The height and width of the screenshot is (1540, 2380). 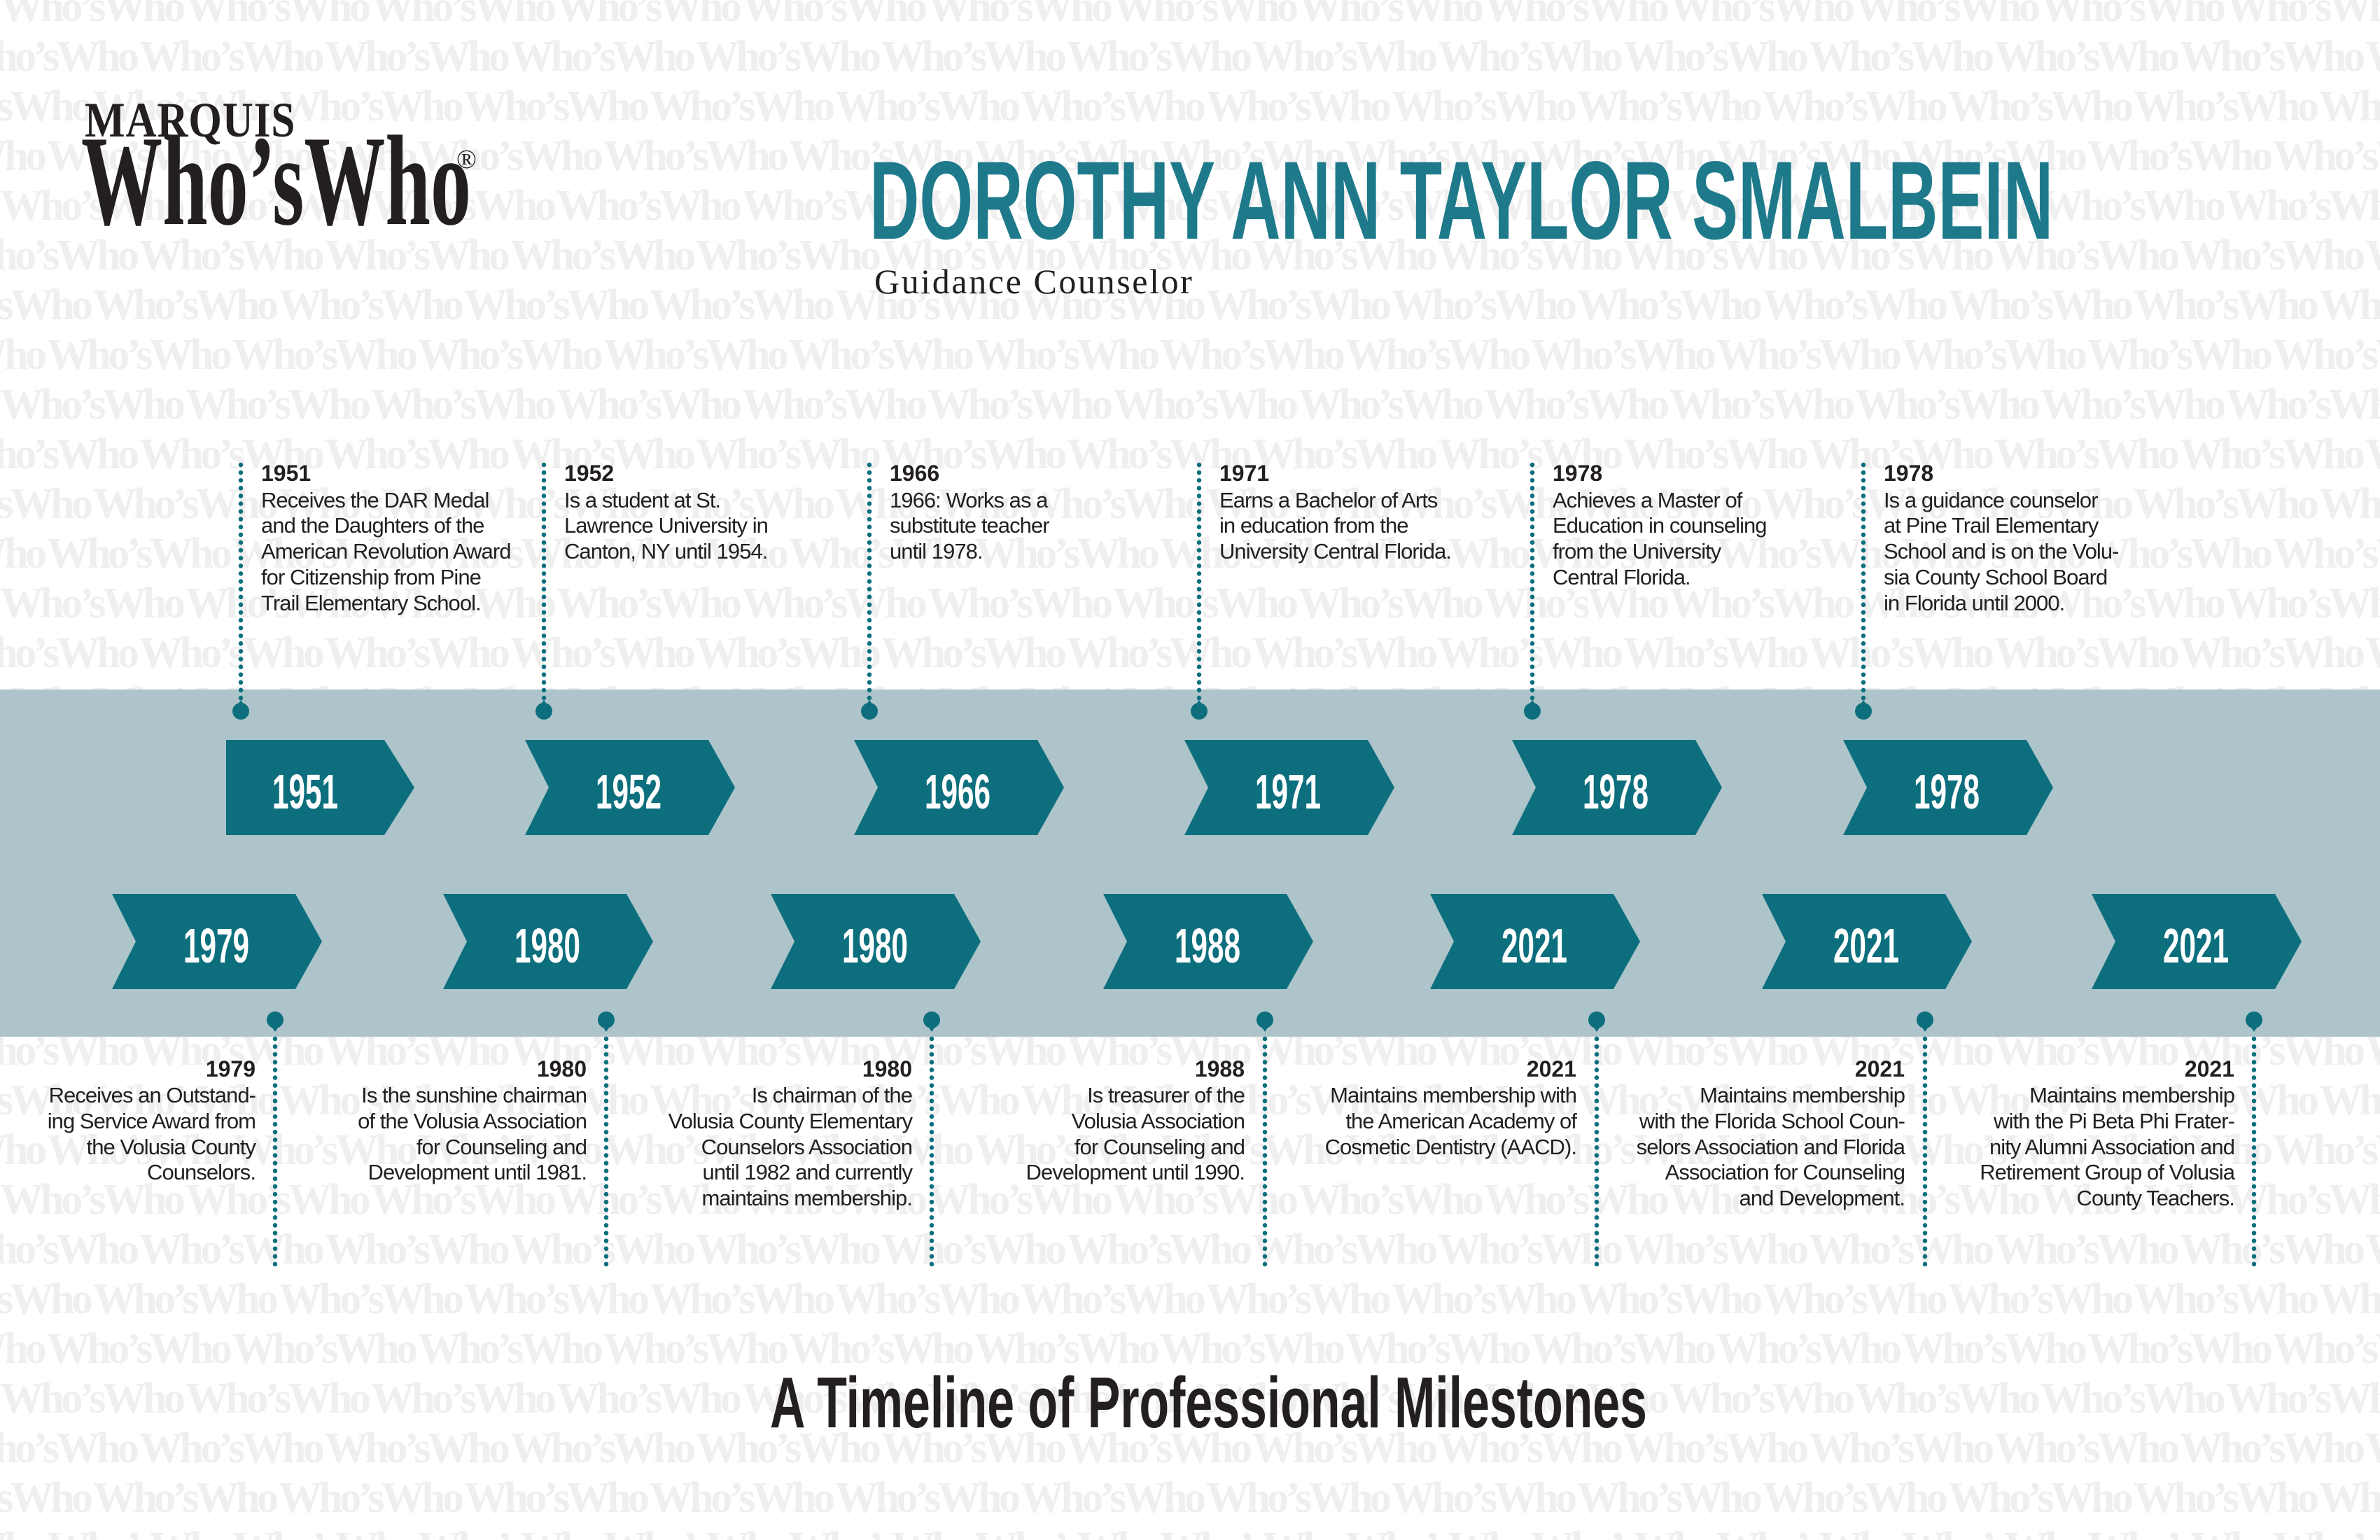 I want to click on svg-text: 1988, so click(x=1207, y=945).